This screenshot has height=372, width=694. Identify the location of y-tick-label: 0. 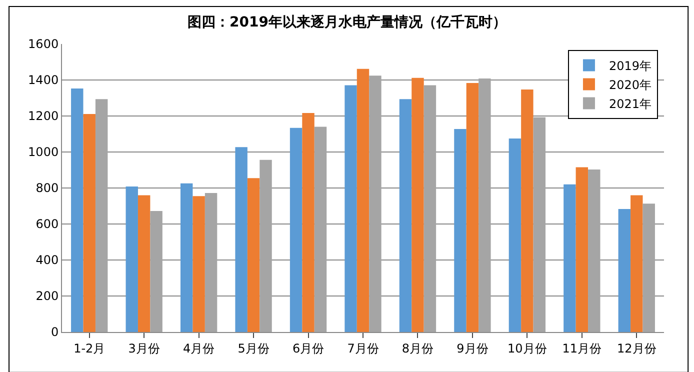
(54, 332).